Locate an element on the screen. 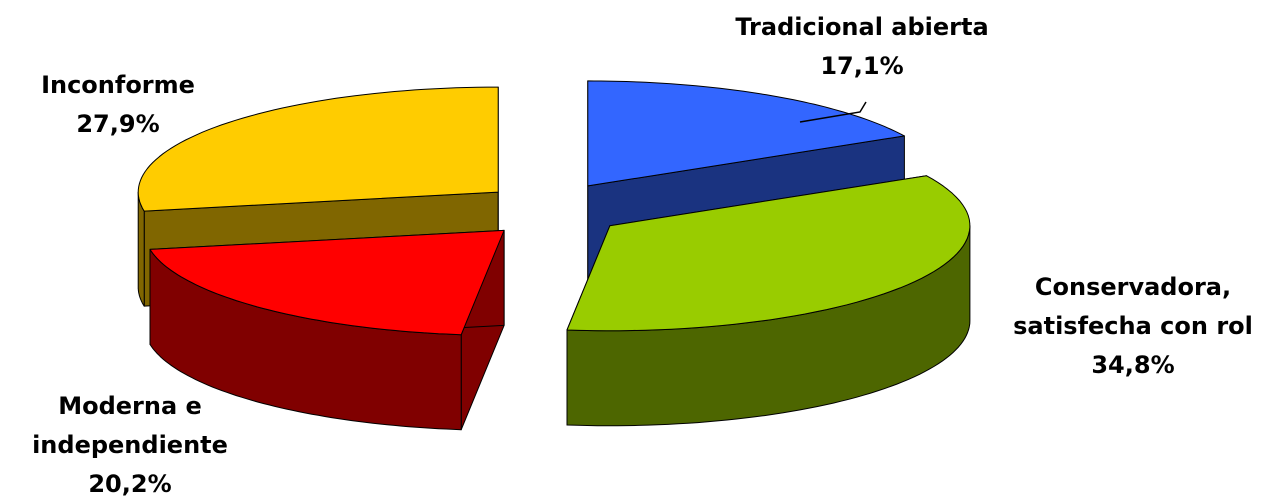 The height and width of the screenshot is (504, 1283). slice-label: Conservadora, satisfecha con rol 34,8% is located at coordinates (1133, 326).